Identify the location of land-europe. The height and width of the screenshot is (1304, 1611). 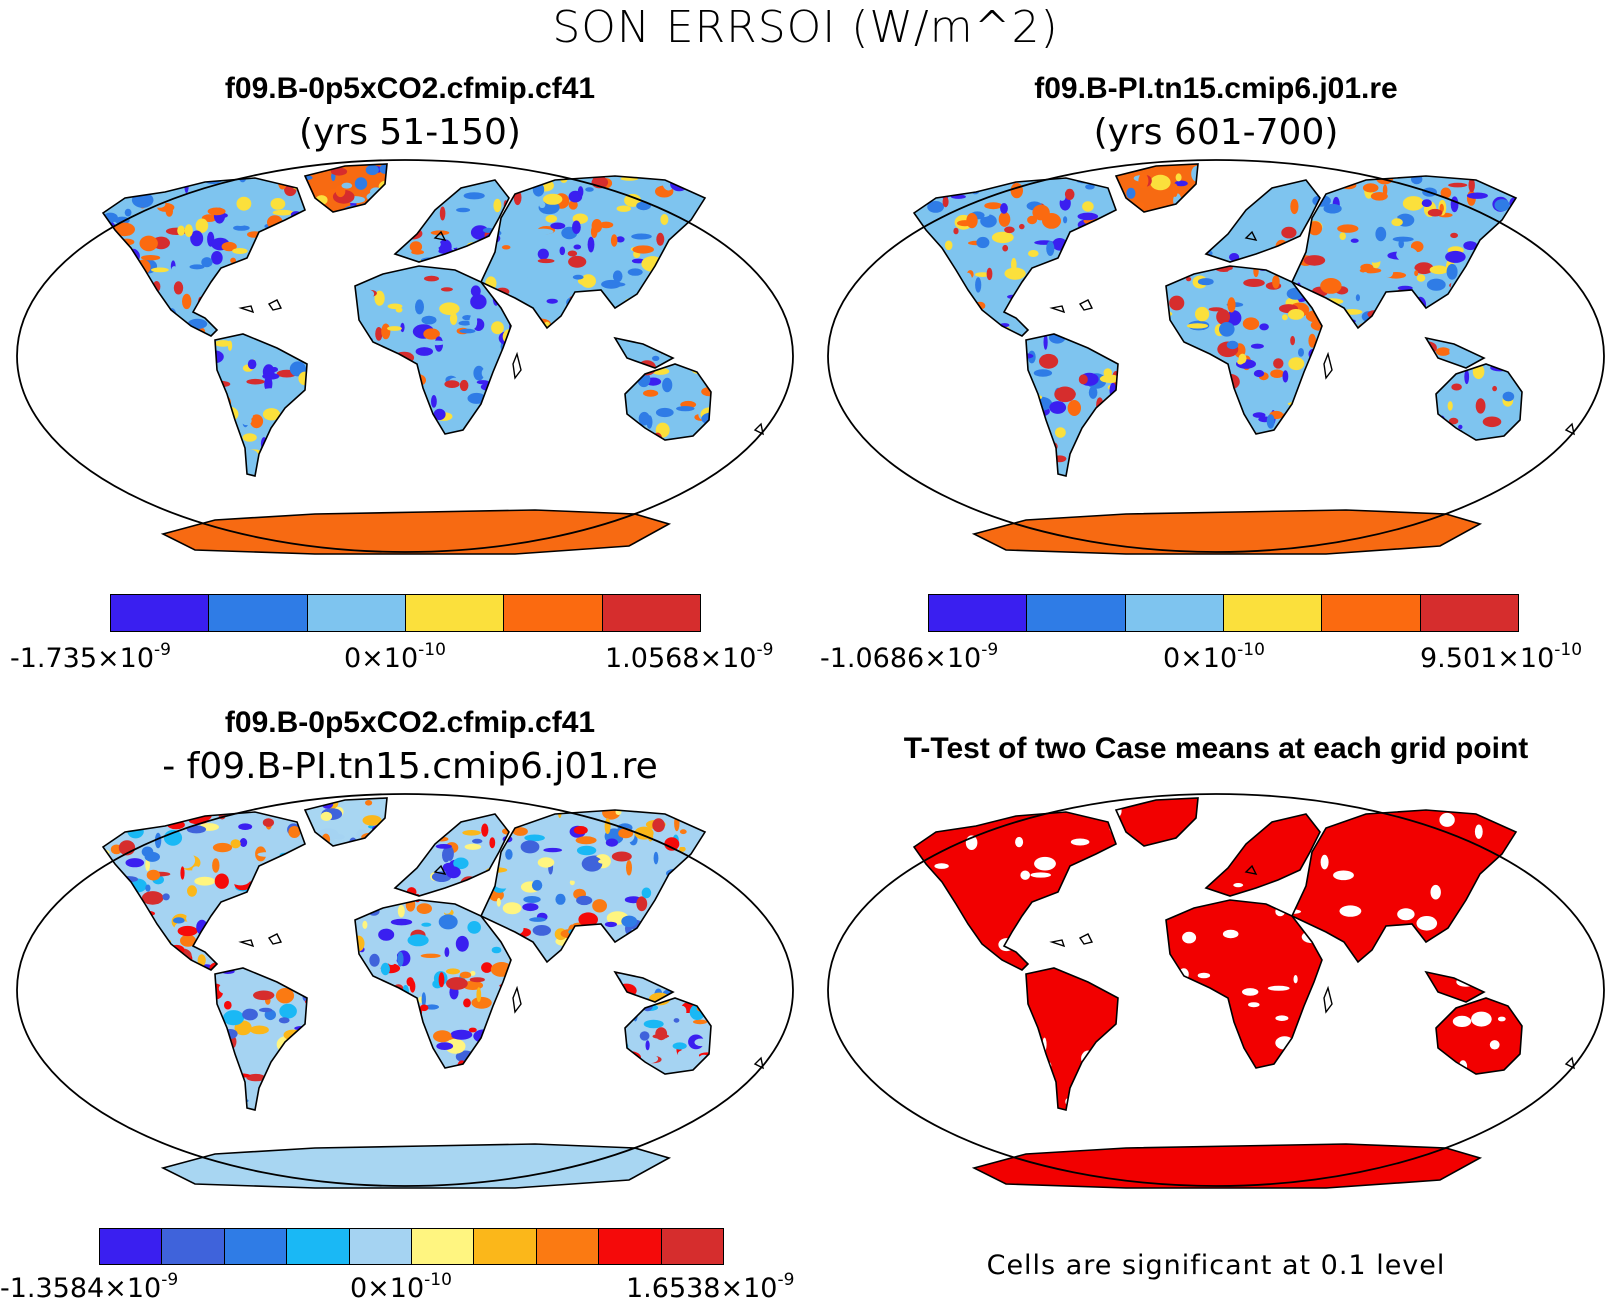
(452, 221).